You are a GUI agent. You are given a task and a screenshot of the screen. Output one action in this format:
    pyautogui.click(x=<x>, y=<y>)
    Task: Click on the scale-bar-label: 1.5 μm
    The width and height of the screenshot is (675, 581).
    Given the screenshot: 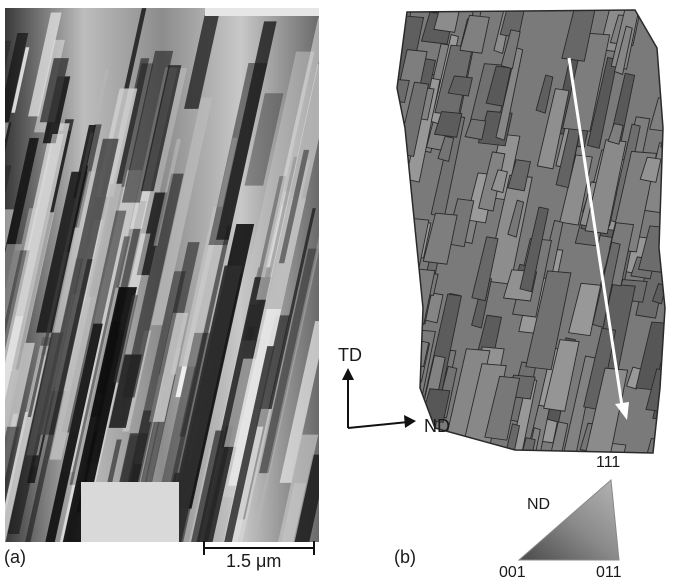 What is the action you would take?
    pyautogui.click(x=253, y=561)
    